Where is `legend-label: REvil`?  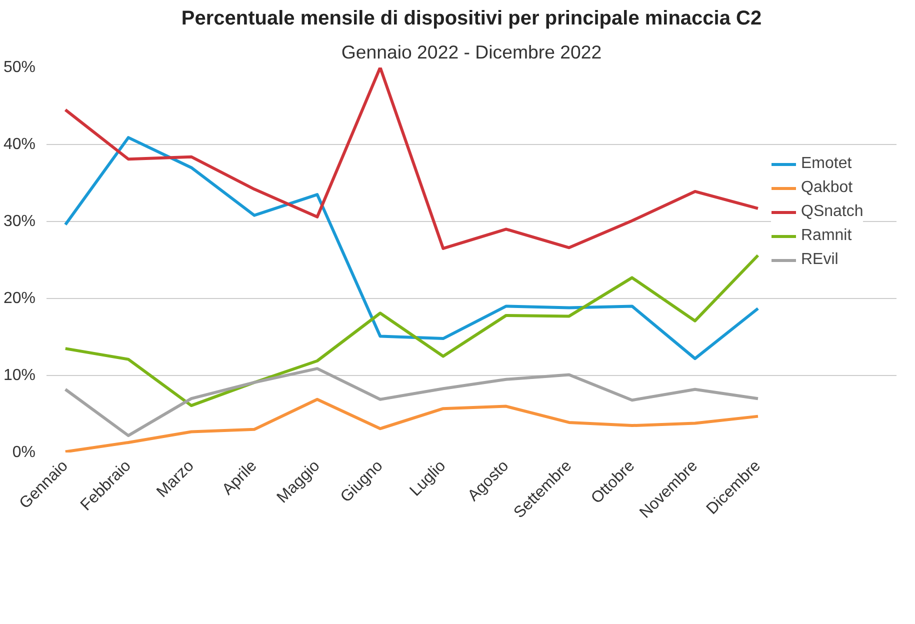
legend-label: REvil is located at coordinates (819, 260).